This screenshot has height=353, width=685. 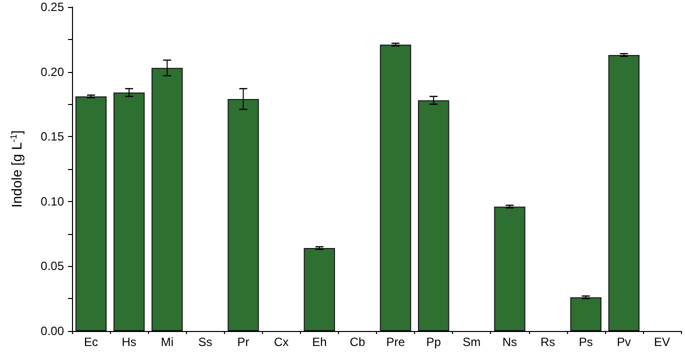 What do you see at coordinates (471, 342) in the screenshot?
I see `x-tick-label: Sm` at bounding box center [471, 342].